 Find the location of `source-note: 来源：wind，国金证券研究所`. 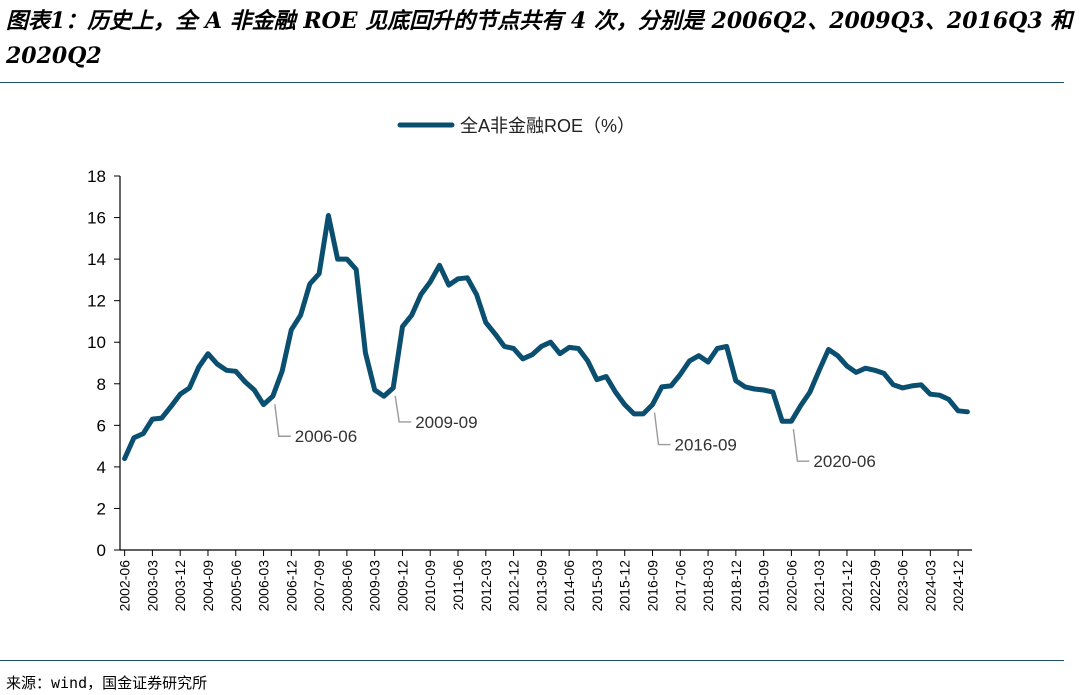

source-note: 来源：wind，国金证券研究所 is located at coordinates (107, 683).